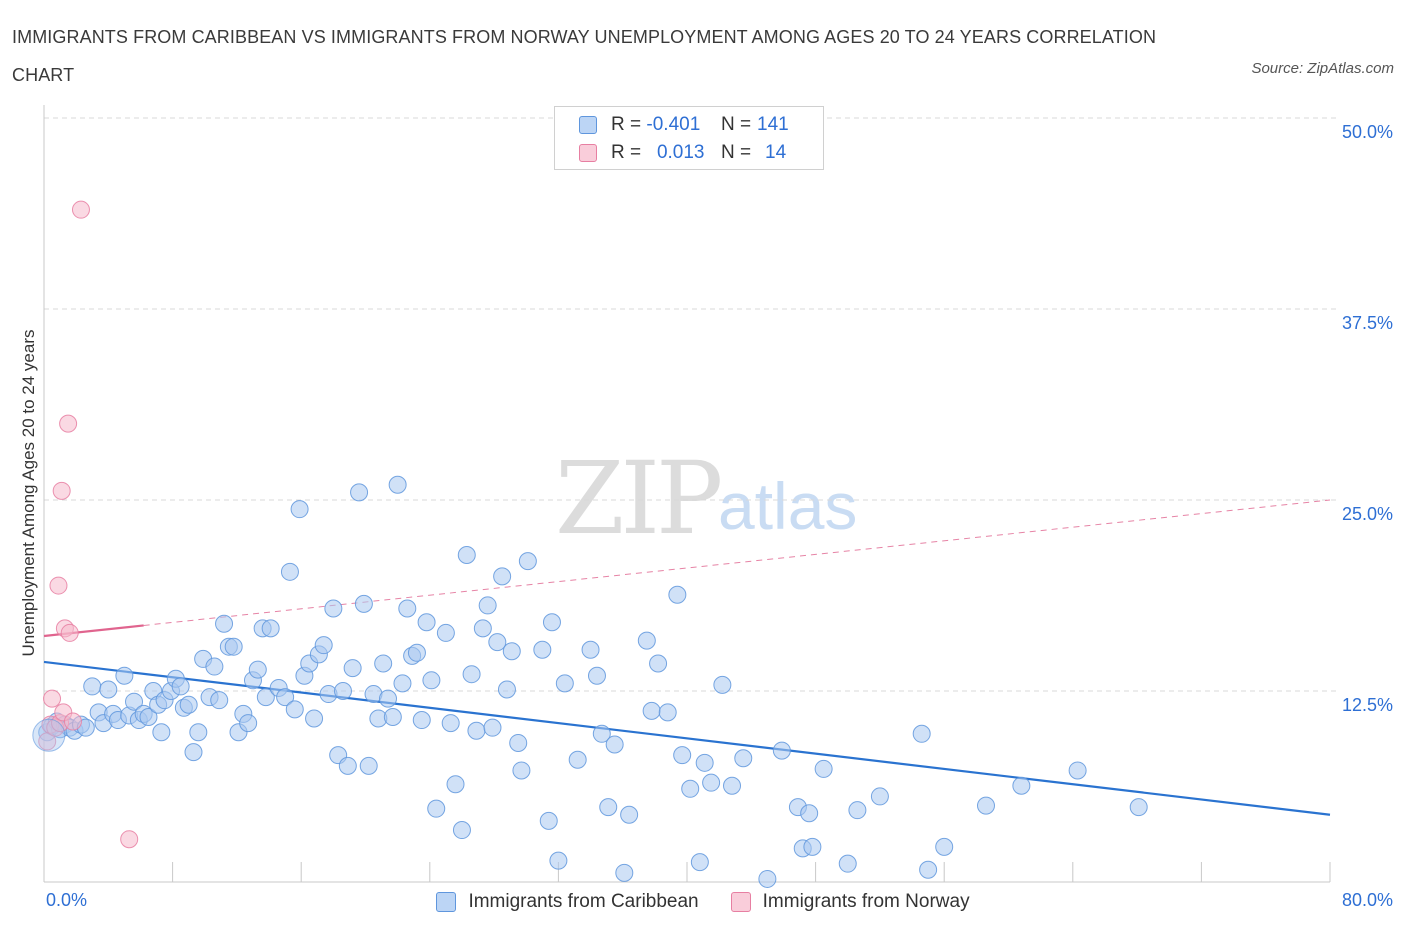 This screenshot has height=930, width=1406. Describe the element at coordinates (28, 493) in the screenshot. I see `y-axis-label: Unemployment Among Ages 20 to 24 years` at that location.